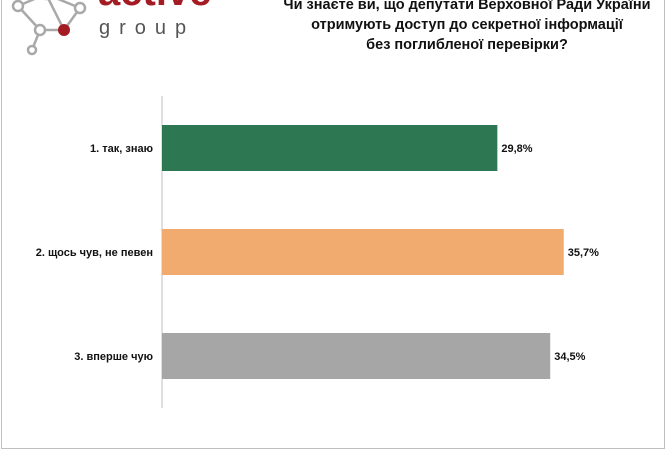  Describe the element at coordinates (154, 6) in the screenshot. I see `brand-name: active` at that location.